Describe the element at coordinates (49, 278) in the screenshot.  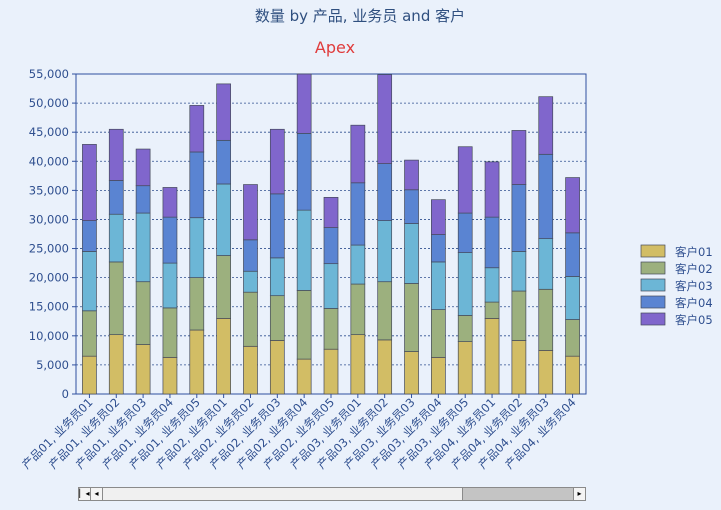
I see `y-tick-label: 20,000` at that location.